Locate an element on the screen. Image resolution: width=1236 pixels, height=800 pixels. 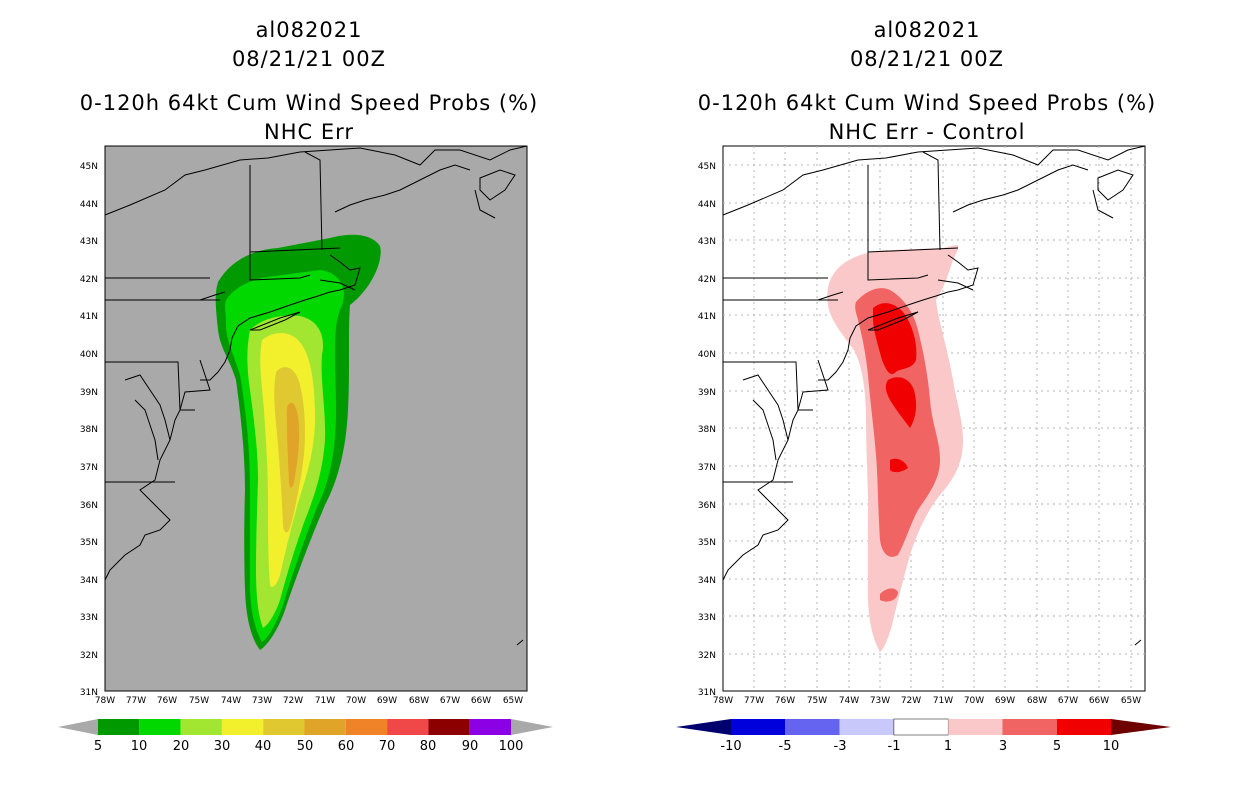
colorbar-label: 1 is located at coordinates (948, 746).